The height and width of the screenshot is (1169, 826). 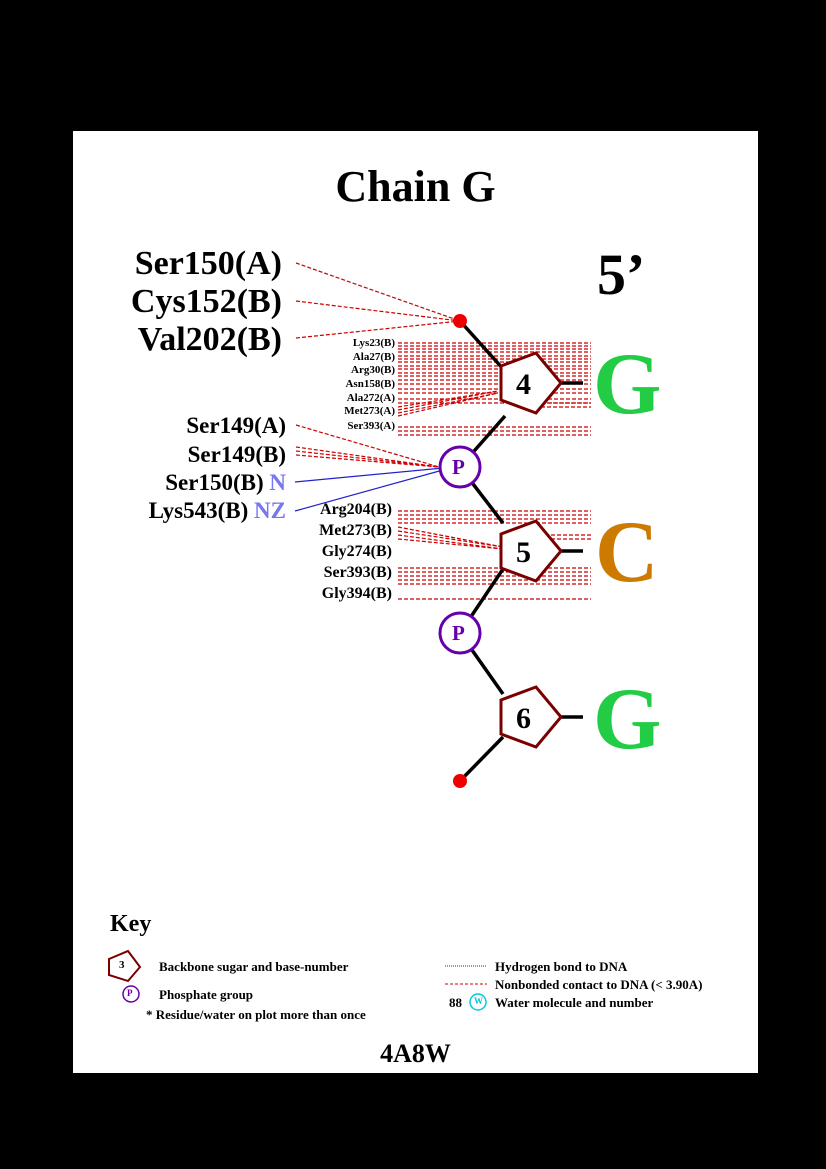 What do you see at coordinates (122, 965) in the screenshot?
I see `key-sugar-number: 3` at bounding box center [122, 965].